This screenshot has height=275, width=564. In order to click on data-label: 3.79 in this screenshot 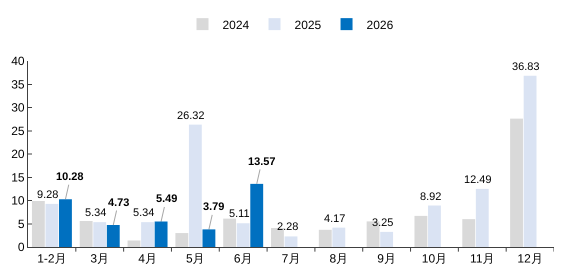, I will do `click(213, 207)`.